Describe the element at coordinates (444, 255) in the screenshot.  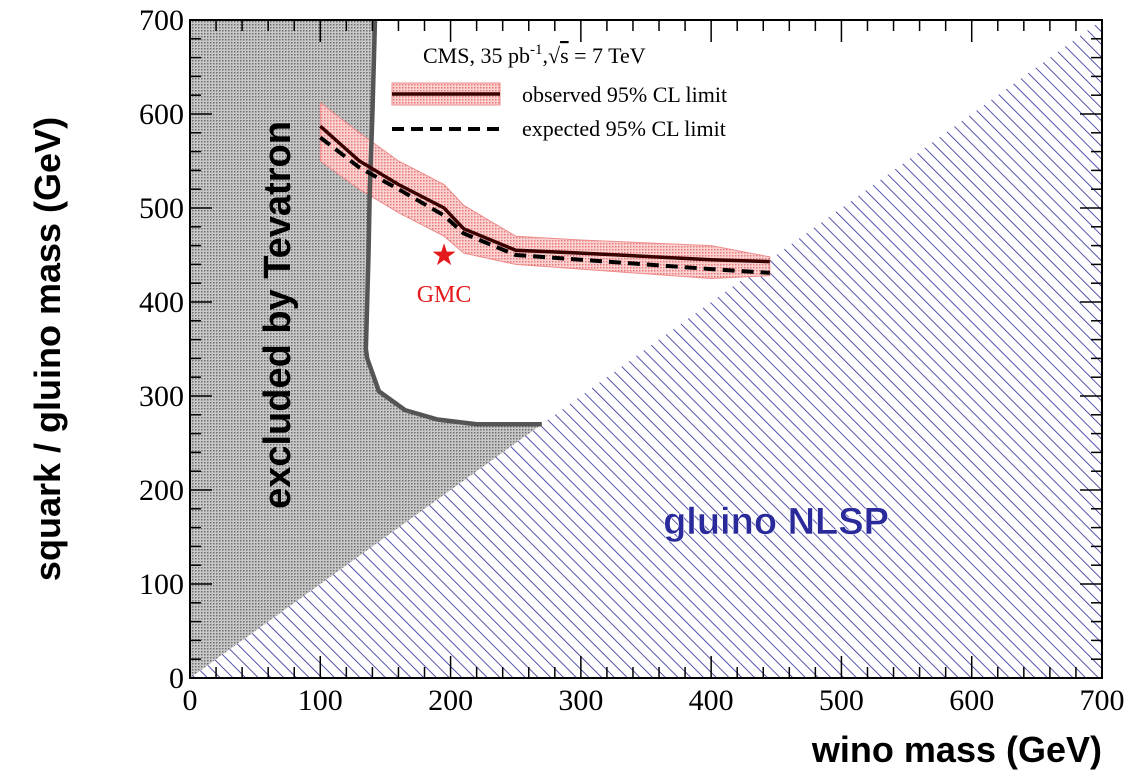
I see `gmc-star-icon: ★` at that location.